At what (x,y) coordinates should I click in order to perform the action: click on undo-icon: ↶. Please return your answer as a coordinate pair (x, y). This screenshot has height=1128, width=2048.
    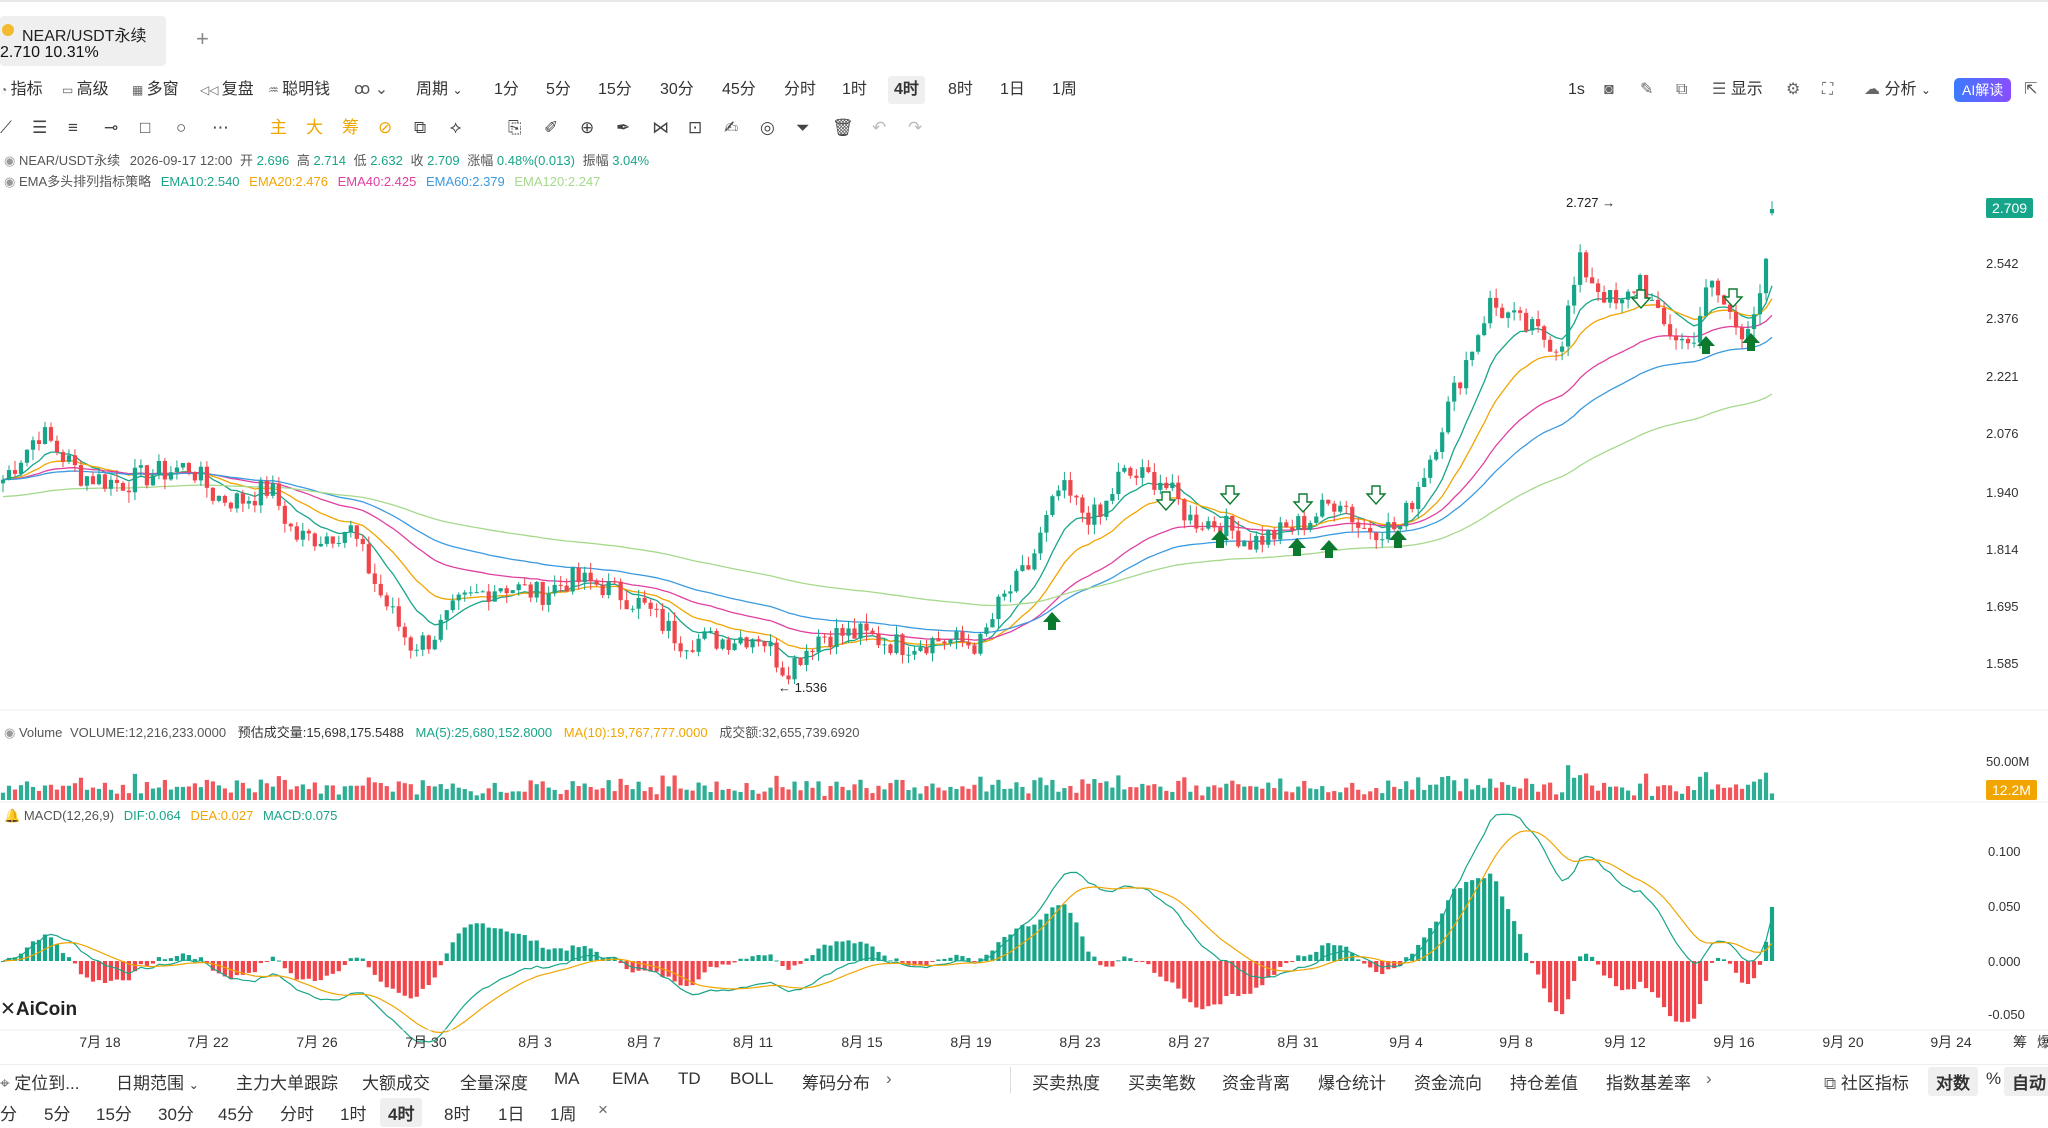
    Looking at the image, I should click on (879, 127).